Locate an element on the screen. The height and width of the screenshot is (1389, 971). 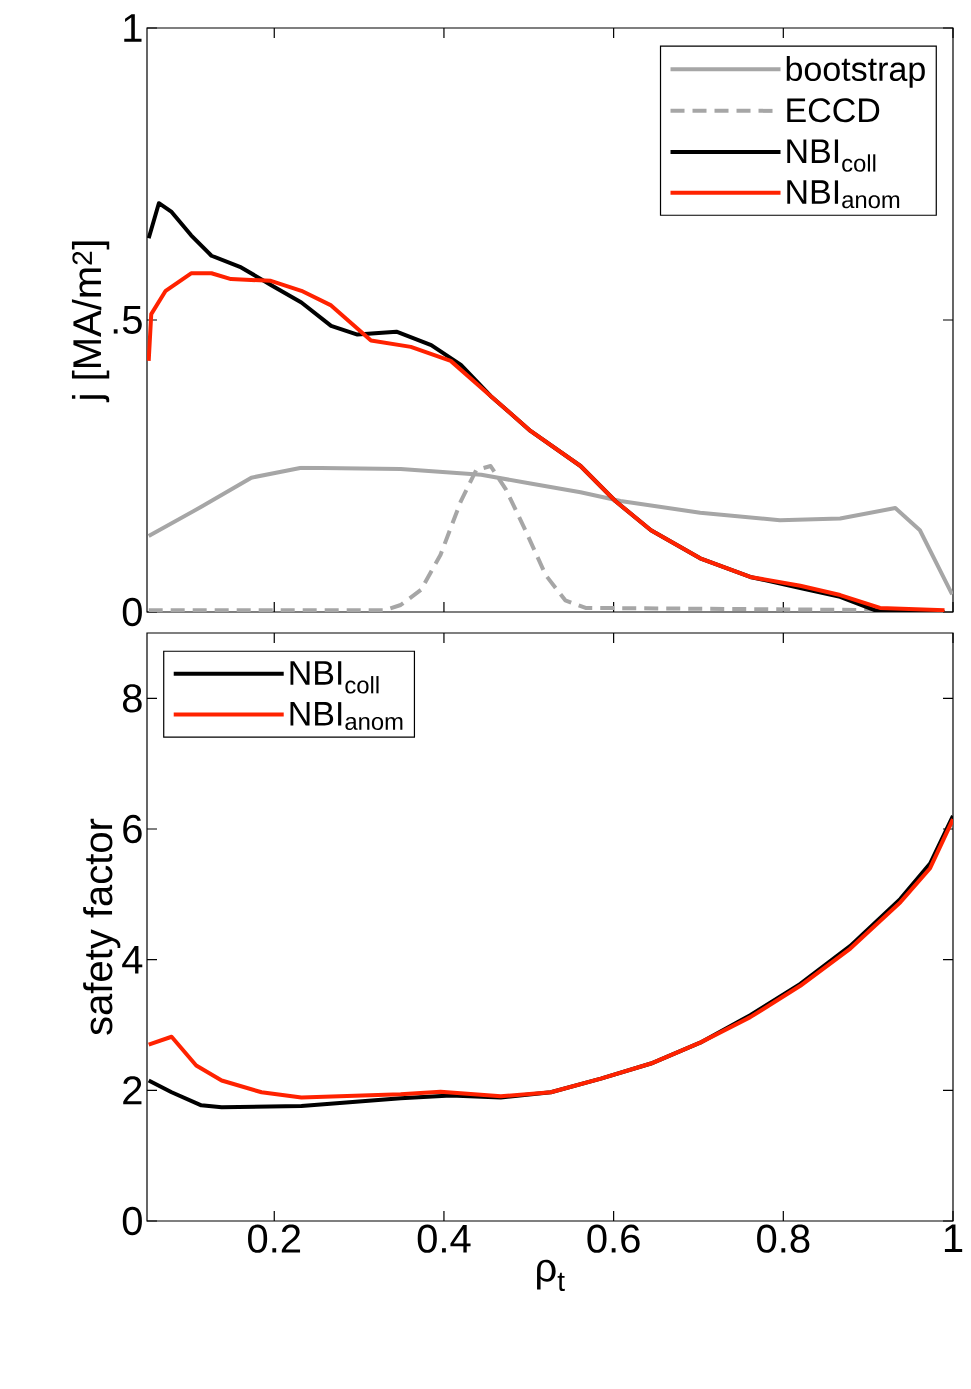
y-axis-title: safety factor is located at coordinates (102, 926).